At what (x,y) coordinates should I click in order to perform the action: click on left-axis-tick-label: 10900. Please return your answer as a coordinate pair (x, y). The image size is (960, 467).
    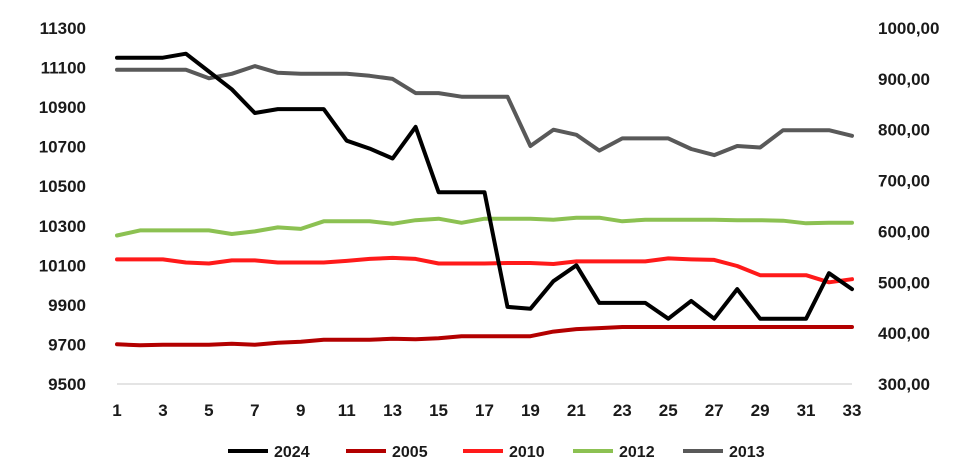
    Looking at the image, I should click on (62, 107).